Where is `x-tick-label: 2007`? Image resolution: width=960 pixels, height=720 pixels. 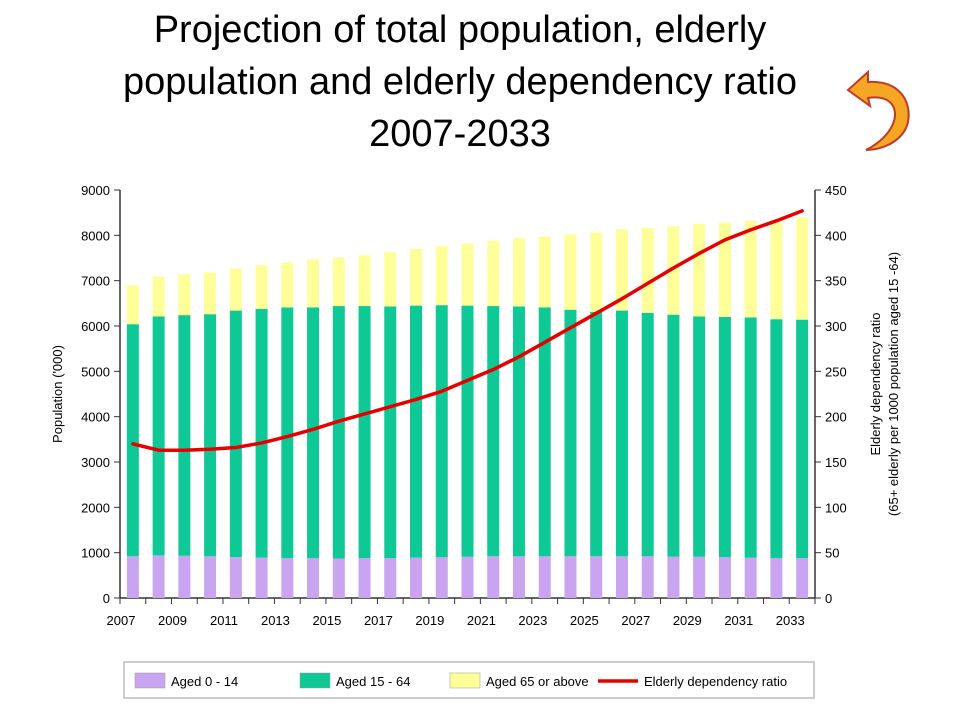
x-tick-label: 2007 is located at coordinates (121, 620).